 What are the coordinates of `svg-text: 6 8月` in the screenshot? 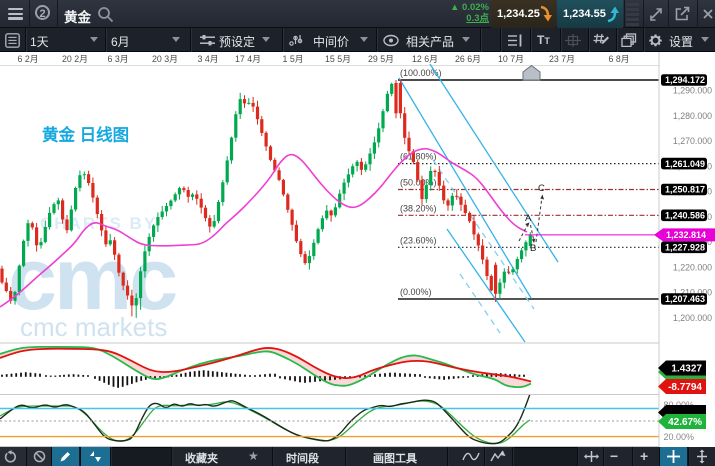 It's located at (618, 59).